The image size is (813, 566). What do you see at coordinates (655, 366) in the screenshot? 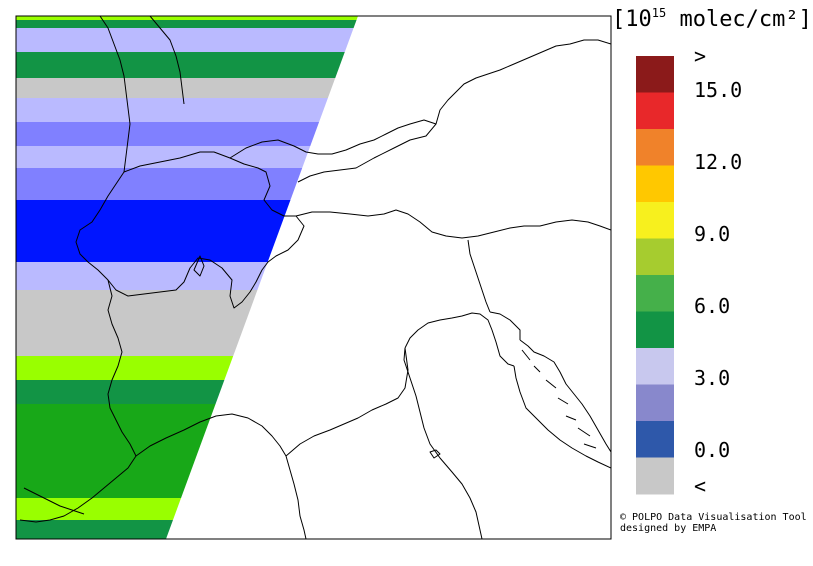
I see `legend-swatch-4.5-6` at bounding box center [655, 366].